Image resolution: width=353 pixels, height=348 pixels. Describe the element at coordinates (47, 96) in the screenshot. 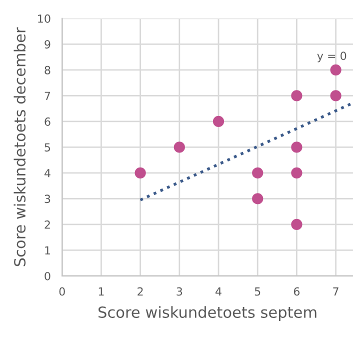

I see `y-tick-label: 7` at that location.